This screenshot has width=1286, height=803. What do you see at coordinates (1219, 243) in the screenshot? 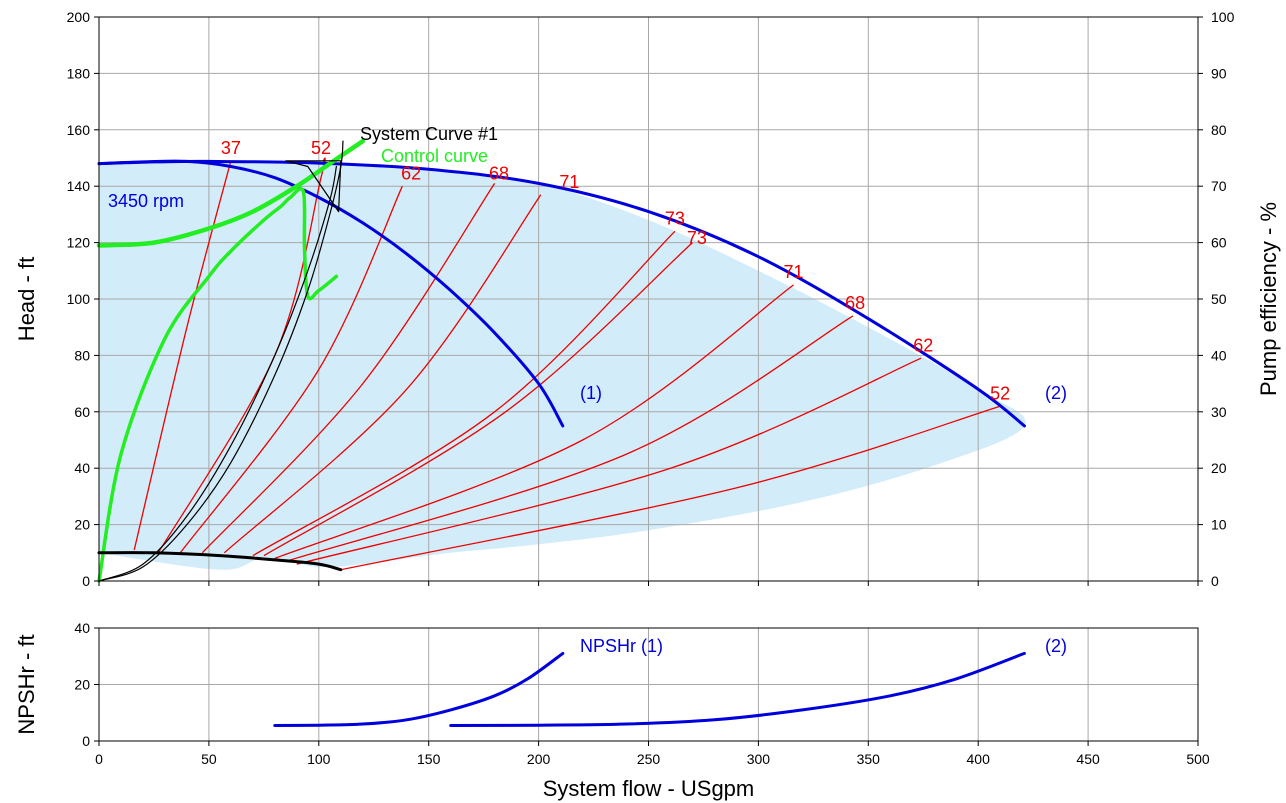
I see `y2-tick-label: 60` at bounding box center [1219, 243].